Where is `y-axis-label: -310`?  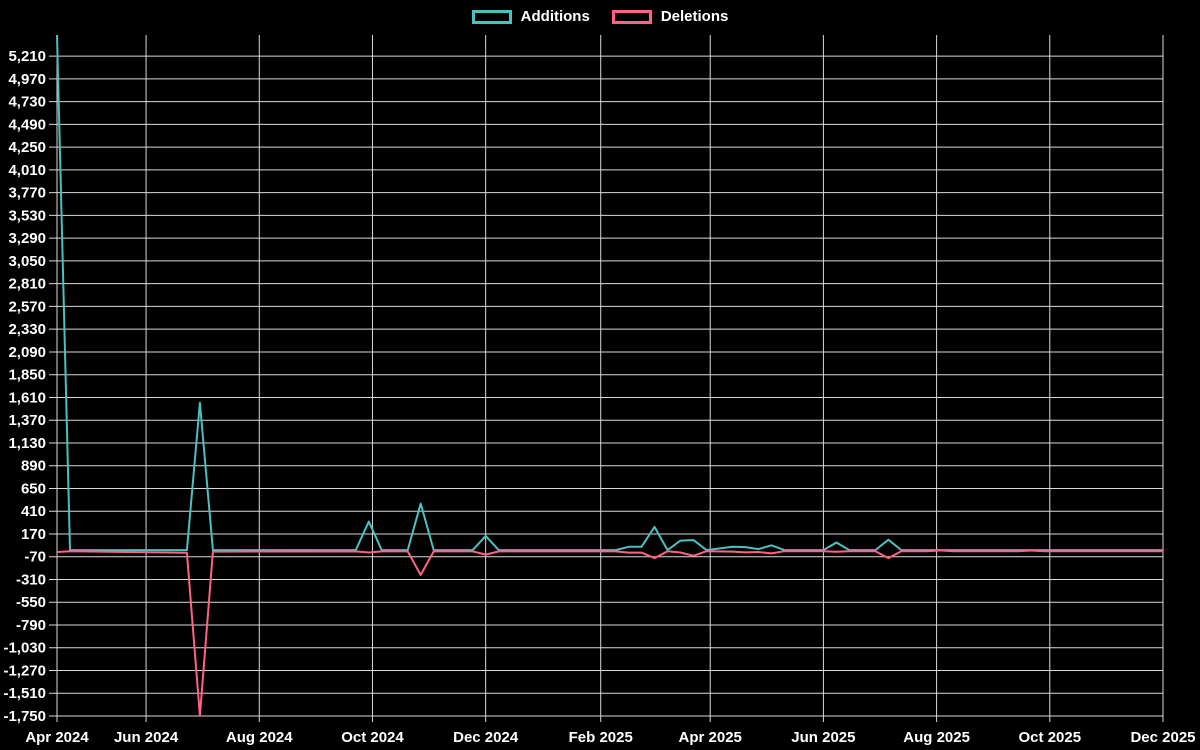
y-axis-label: -310 is located at coordinates (31, 579).